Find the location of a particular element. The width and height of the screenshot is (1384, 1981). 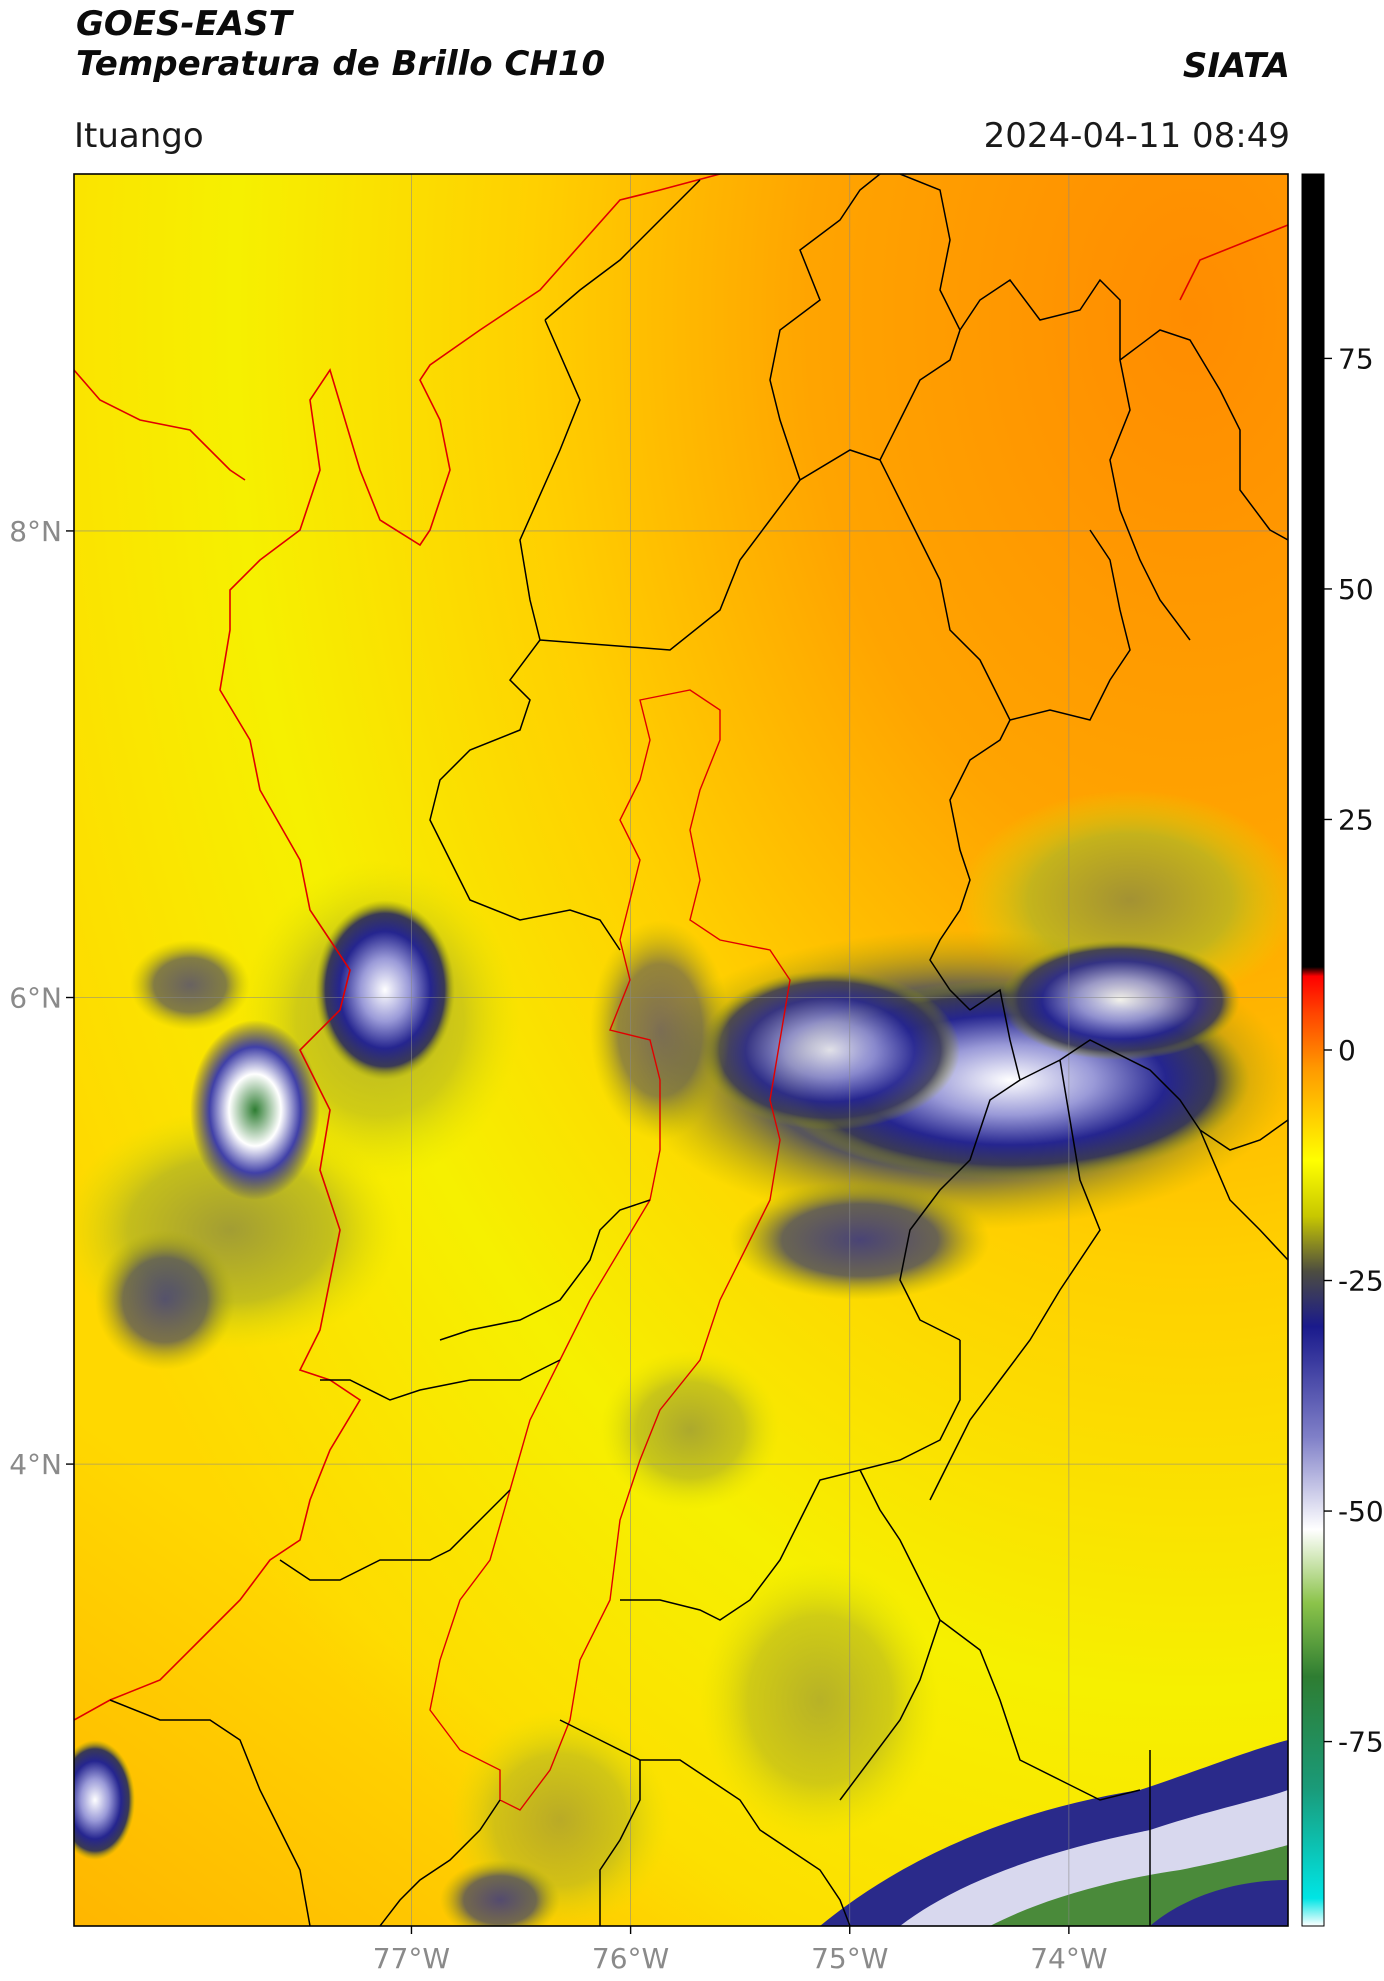

satellite-title: GOES-EAST is located at coordinates (184, 24).